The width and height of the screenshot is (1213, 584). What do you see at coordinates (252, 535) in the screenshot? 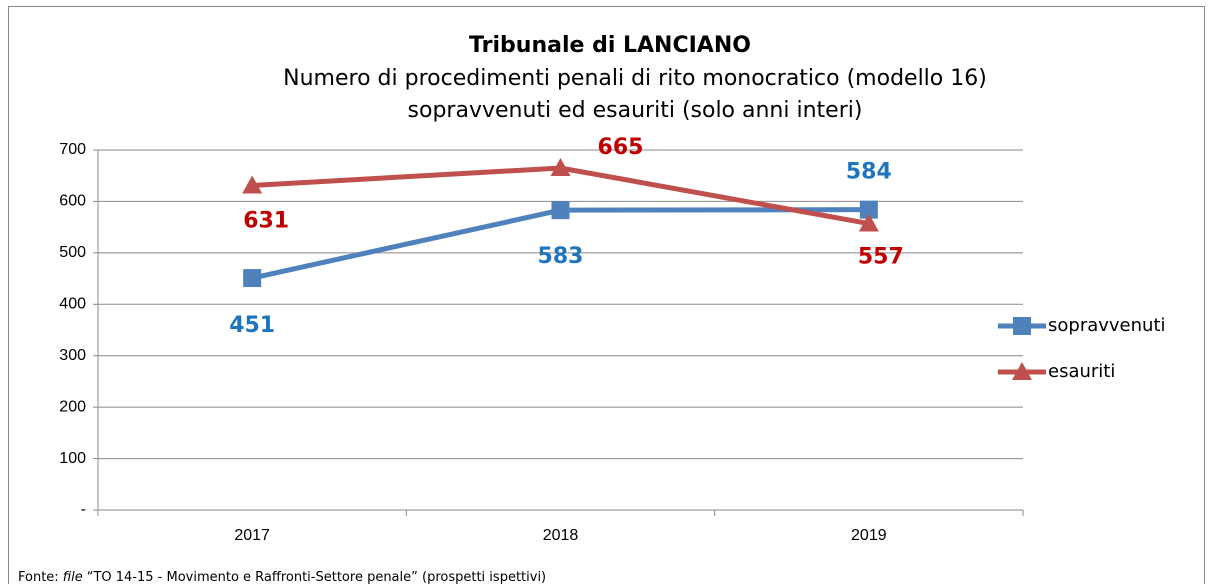
I see `x-tick-label: 2017` at bounding box center [252, 535].